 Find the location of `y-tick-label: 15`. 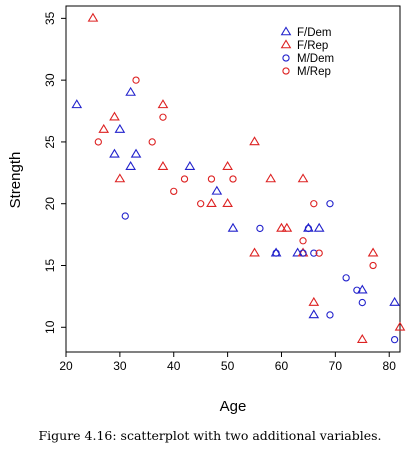

y-tick-label: 15 is located at coordinates (50, 266).